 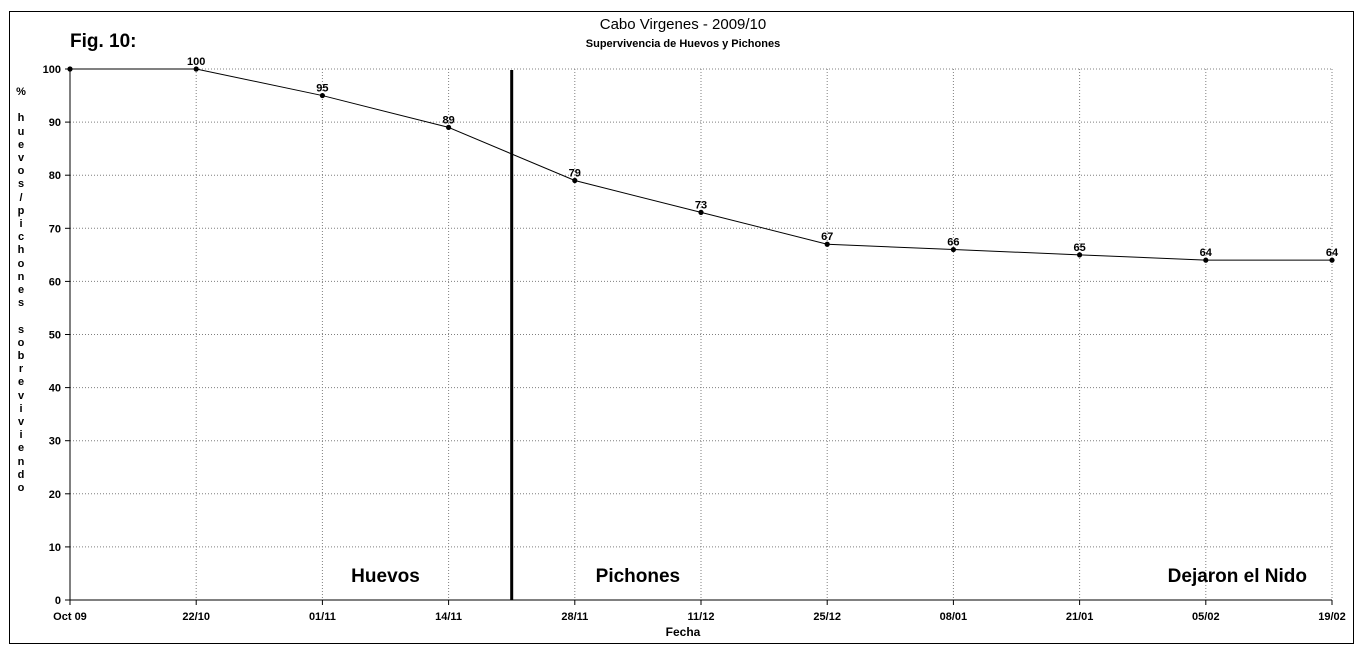 What do you see at coordinates (448, 120) in the screenshot?
I see `data-label: 89` at bounding box center [448, 120].